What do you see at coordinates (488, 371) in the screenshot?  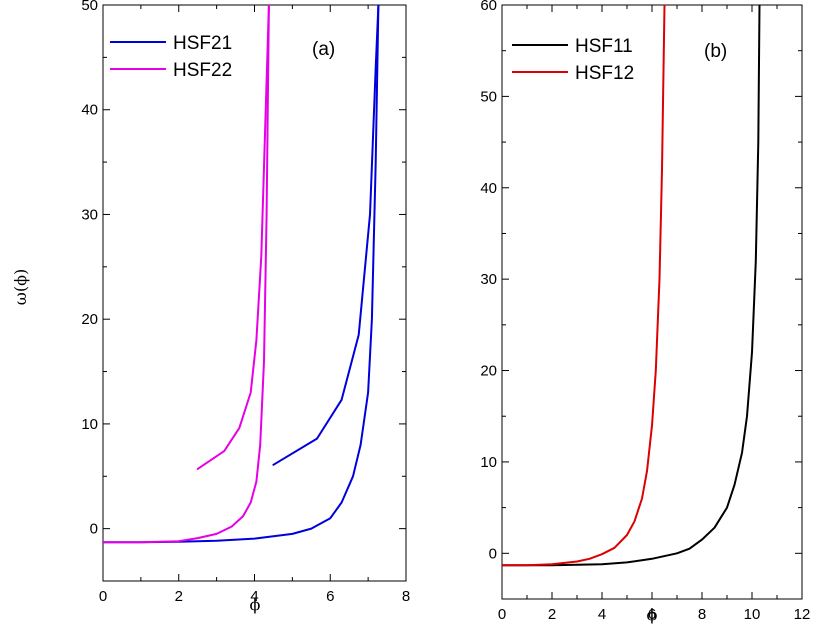 I see `y-tick-label-b: 20` at bounding box center [488, 371].